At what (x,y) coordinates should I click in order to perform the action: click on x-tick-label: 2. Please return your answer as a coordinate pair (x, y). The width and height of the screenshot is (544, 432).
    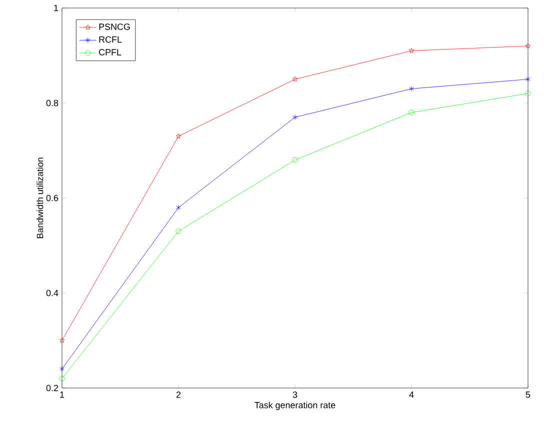
    Looking at the image, I should click on (178, 395).